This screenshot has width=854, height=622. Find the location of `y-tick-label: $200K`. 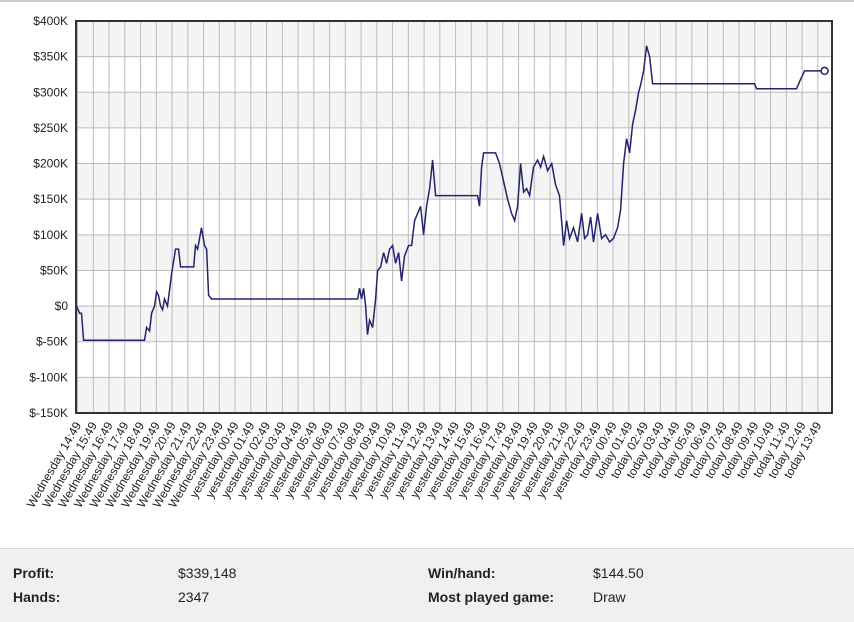

y-tick-label: $200K is located at coordinates (50, 164).